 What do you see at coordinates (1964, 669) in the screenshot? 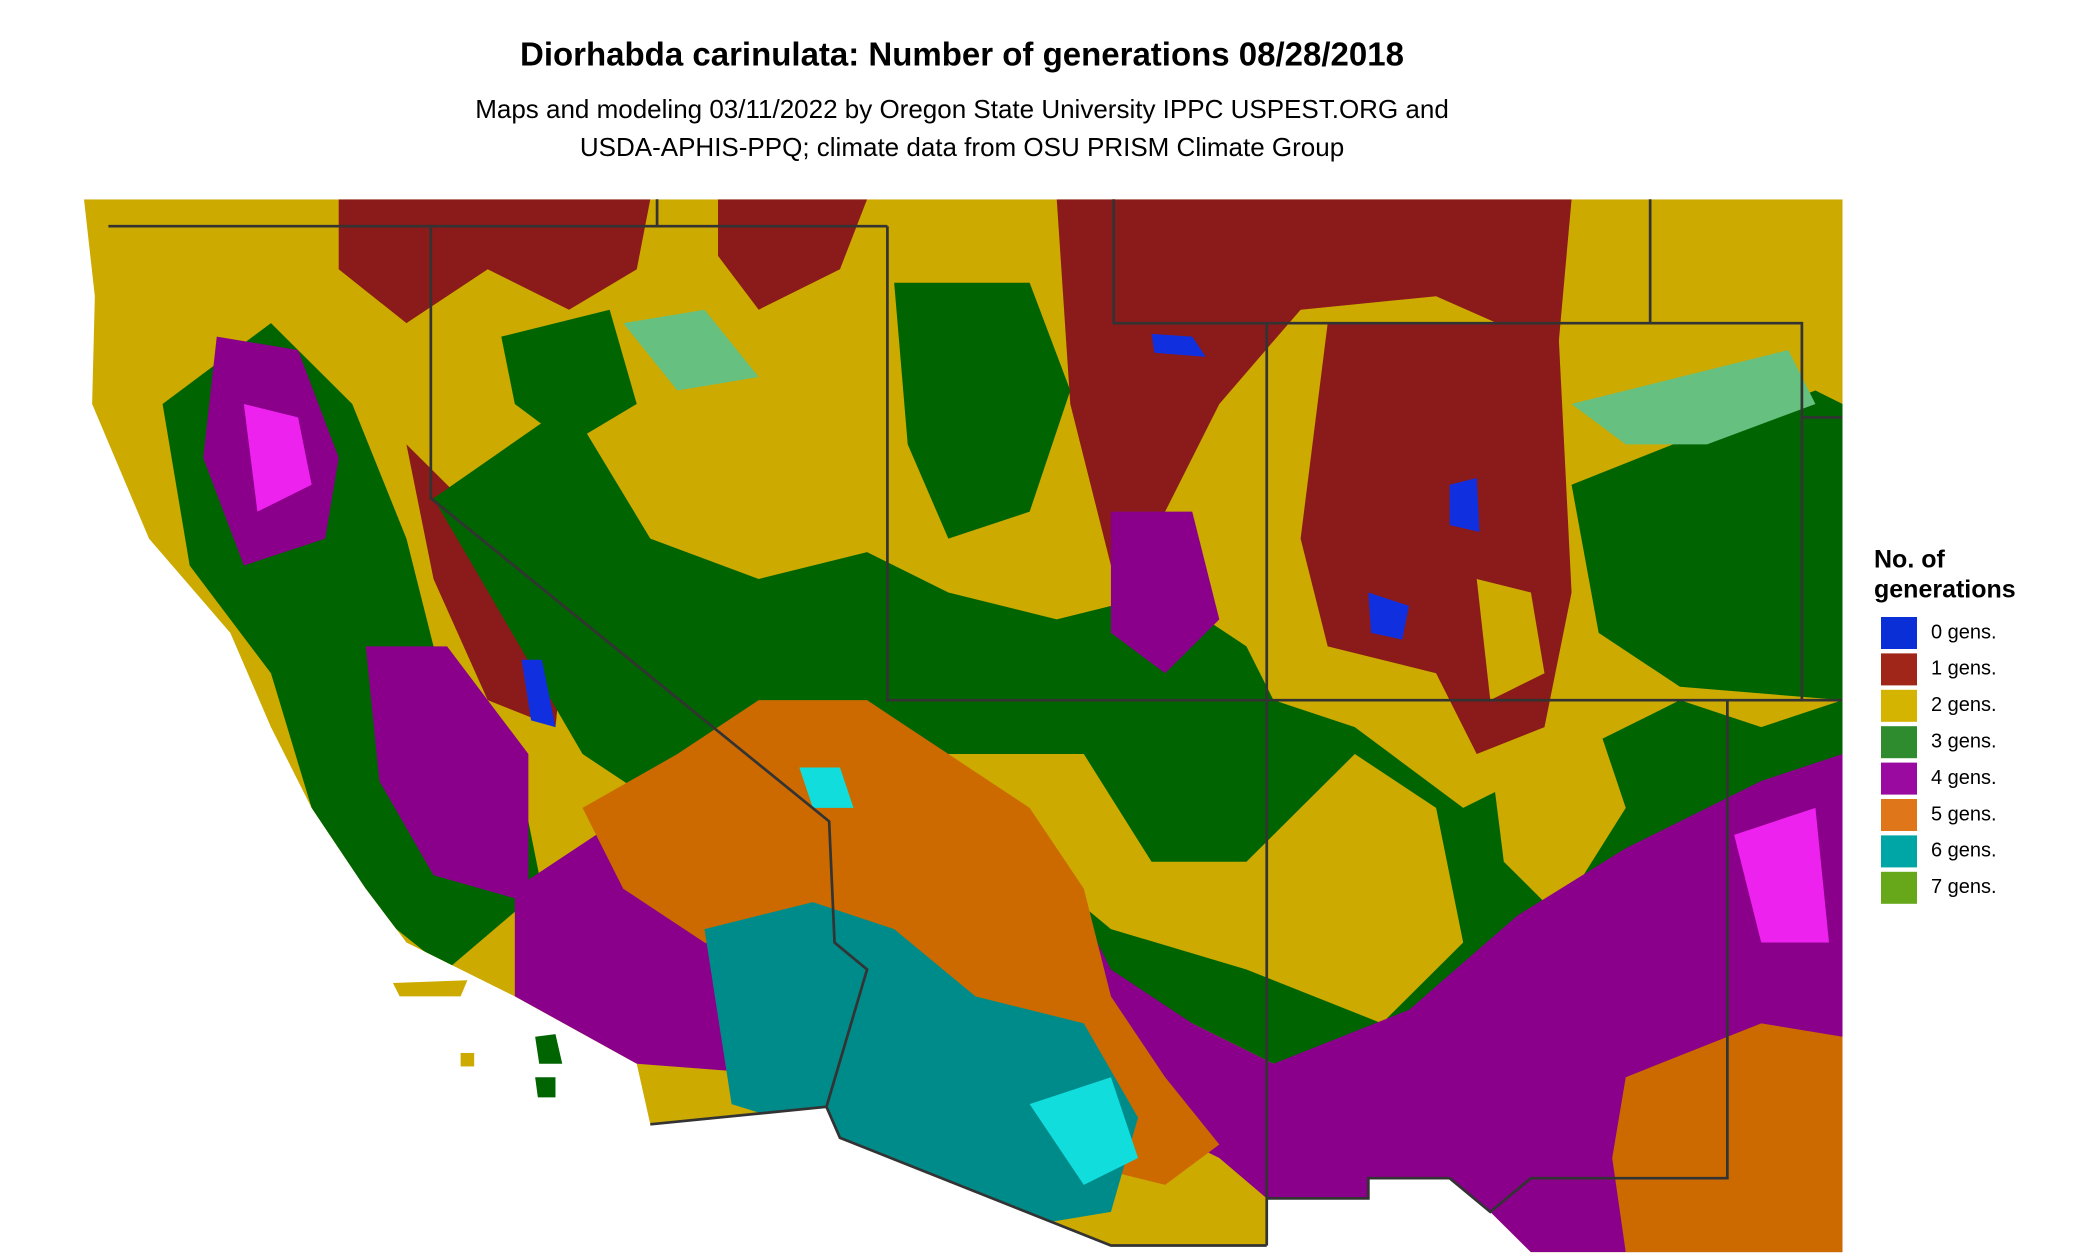
I see `legend-label: 1 gens.` at bounding box center [1964, 669].